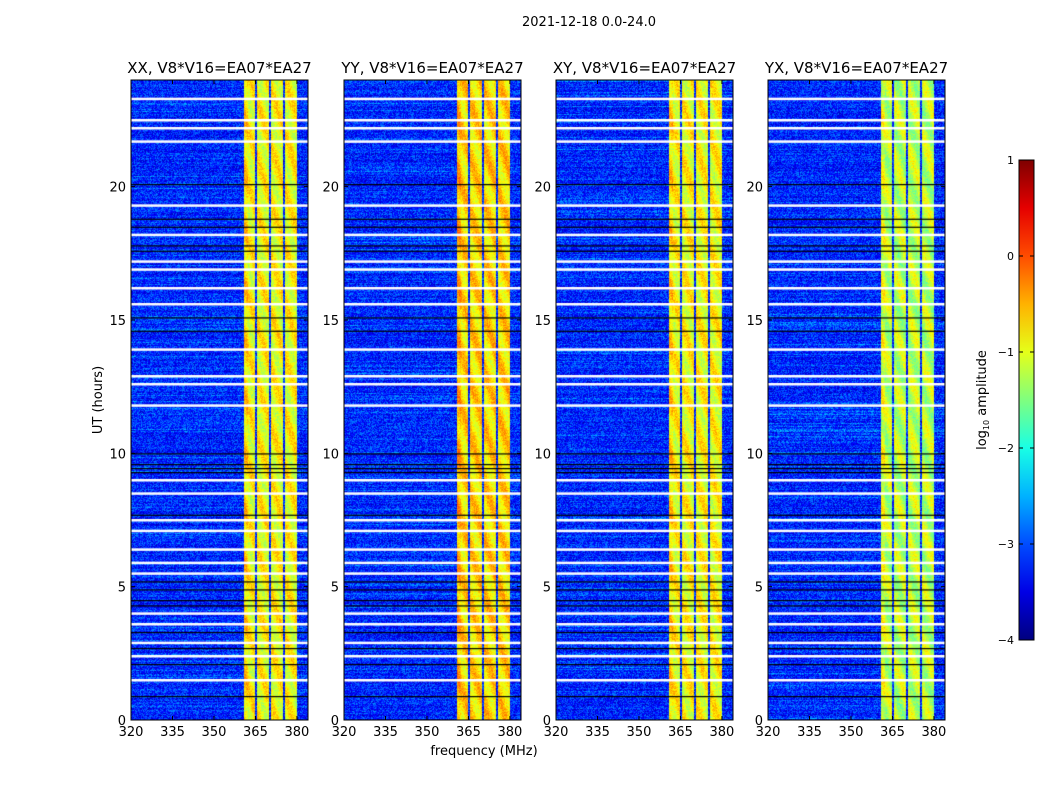  What do you see at coordinates (1010, 256) in the screenshot?
I see `colorbar-tick-label: 0` at bounding box center [1010, 256].